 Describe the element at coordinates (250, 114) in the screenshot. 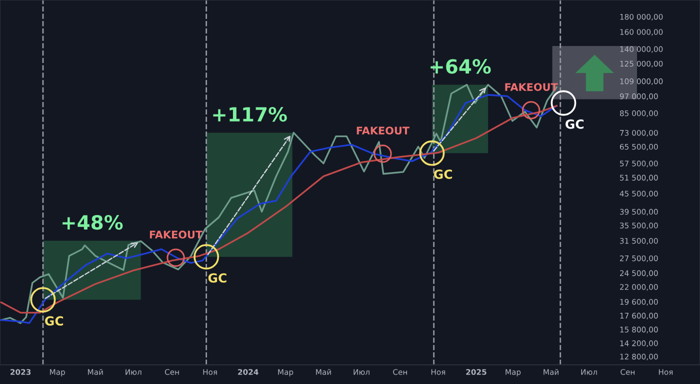

I see `annotation: +117%` at that location.